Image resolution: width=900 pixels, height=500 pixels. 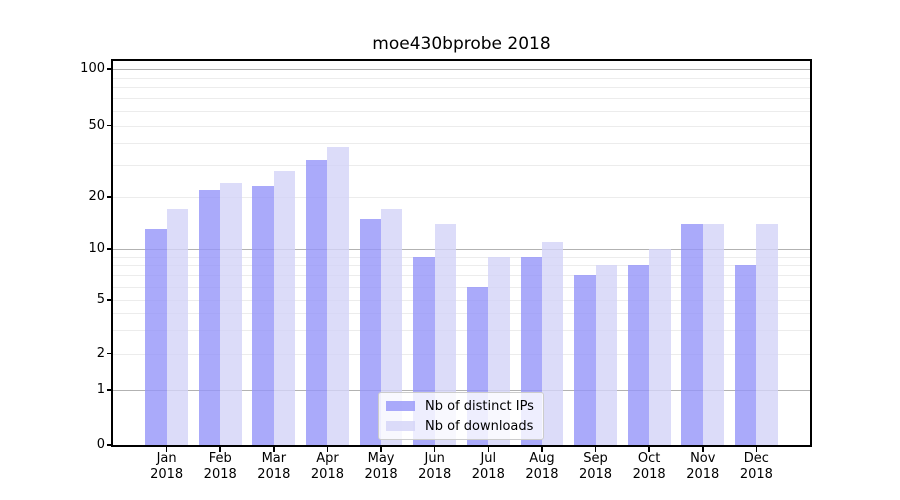 I want to click on legend-item-downloads: Nb of downloads, so click(x=460, y=426).